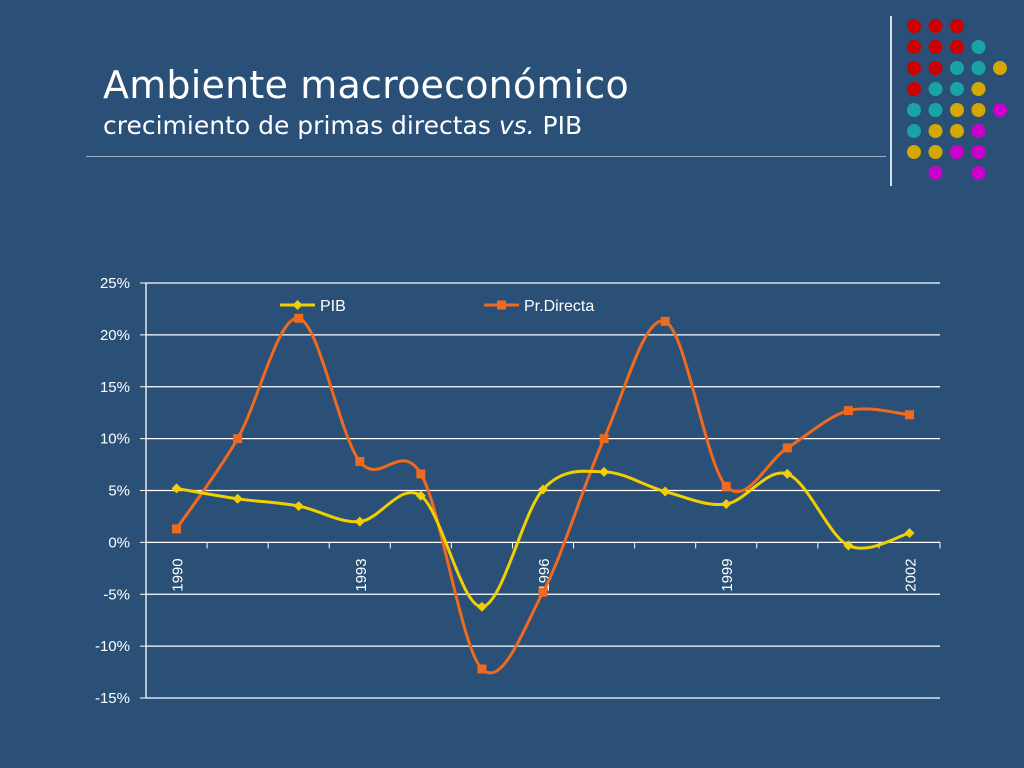  What do you see at coordinates (559, 306) in the screenshot?
I see `legend-label: Pr.Directa` at bounding box center [559, 306].